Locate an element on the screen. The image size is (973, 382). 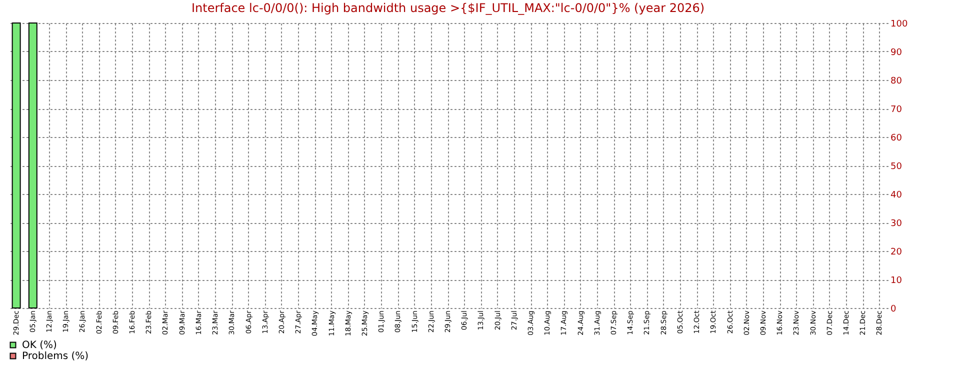
y-tick-label: 20 is located at coordinates (896, 253).